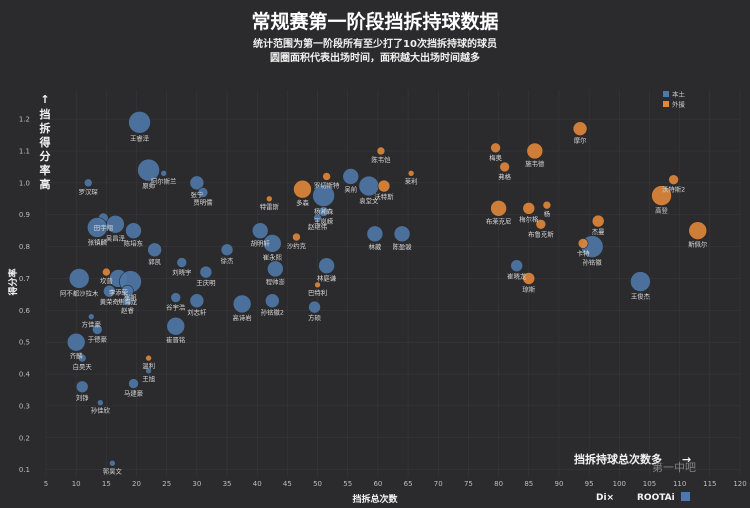  I want to click on data-point-label: 方佳豪, so click(92, 324).